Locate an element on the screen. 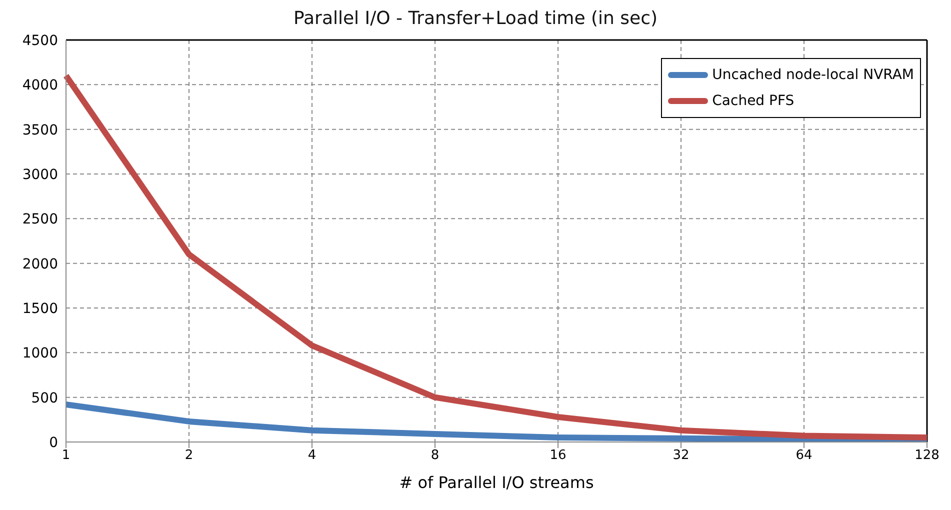 The image size is (951, 510). x-tick-label: 2 is located at coordinates (189, 456).